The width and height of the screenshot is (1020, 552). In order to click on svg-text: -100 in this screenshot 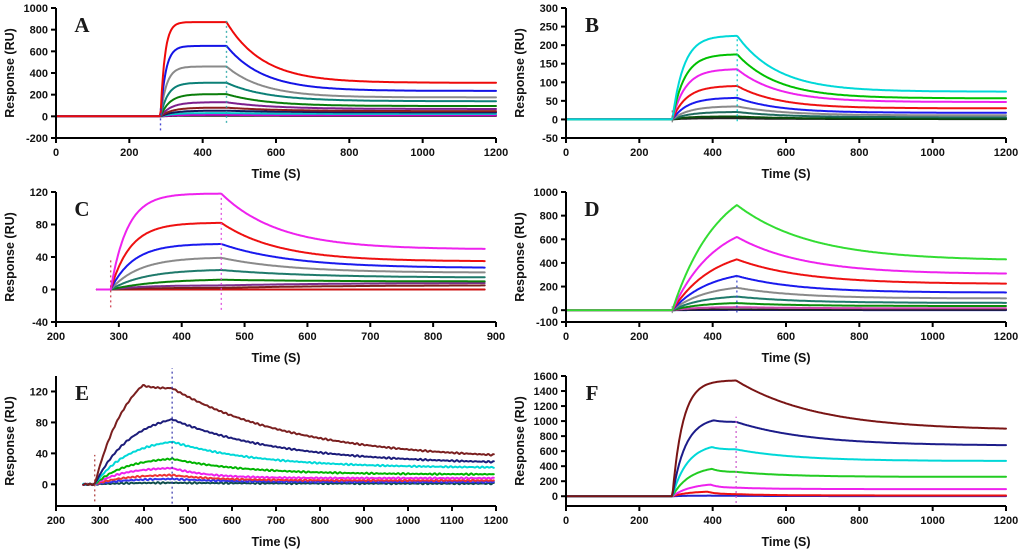, I will do `click(547, 323)`.